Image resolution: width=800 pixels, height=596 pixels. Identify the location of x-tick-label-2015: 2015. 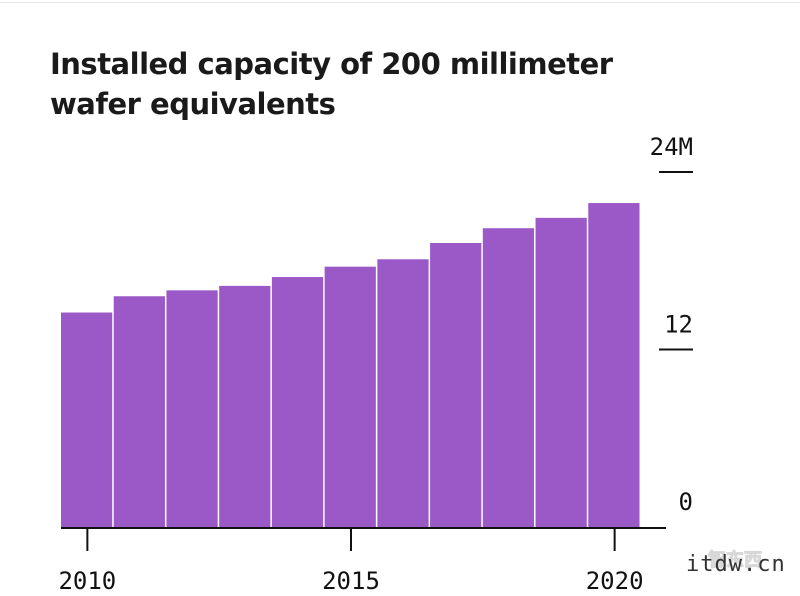
(351, 581).